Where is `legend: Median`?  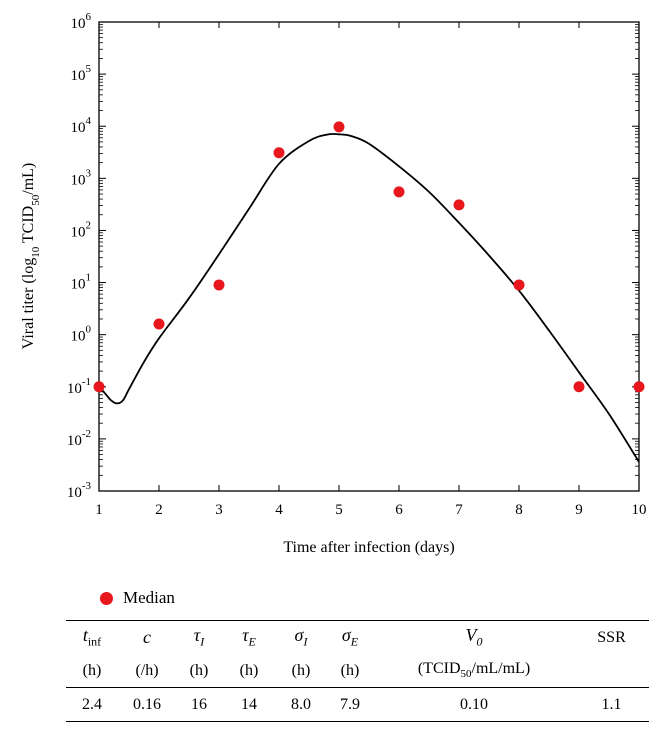
legend: Median is located at coordinates (137, 598).